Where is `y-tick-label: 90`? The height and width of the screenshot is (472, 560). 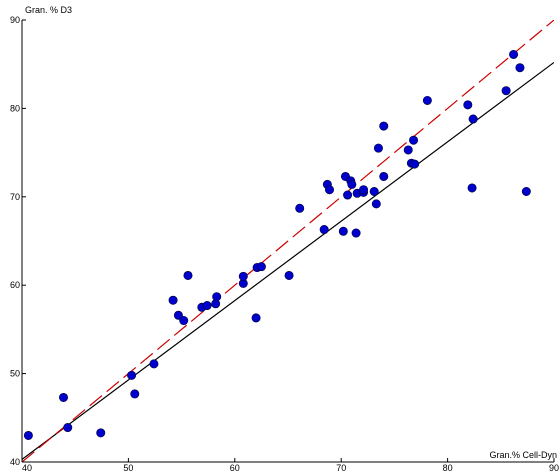 y-tick-label: 90 is located at coordinates (15, 20).